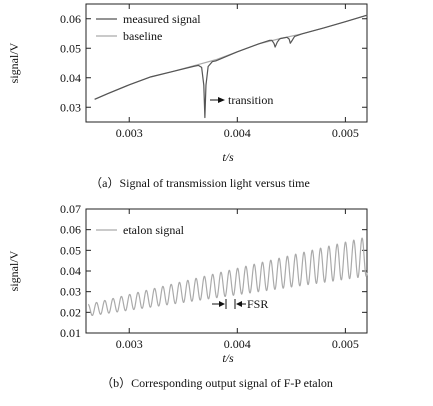 The width and height of the screenshot is (433, 406). What do you see at coordinates (148, 27) in the screenshot?
I see `legend: measured signal baseline` at bounding box center [148, 27].